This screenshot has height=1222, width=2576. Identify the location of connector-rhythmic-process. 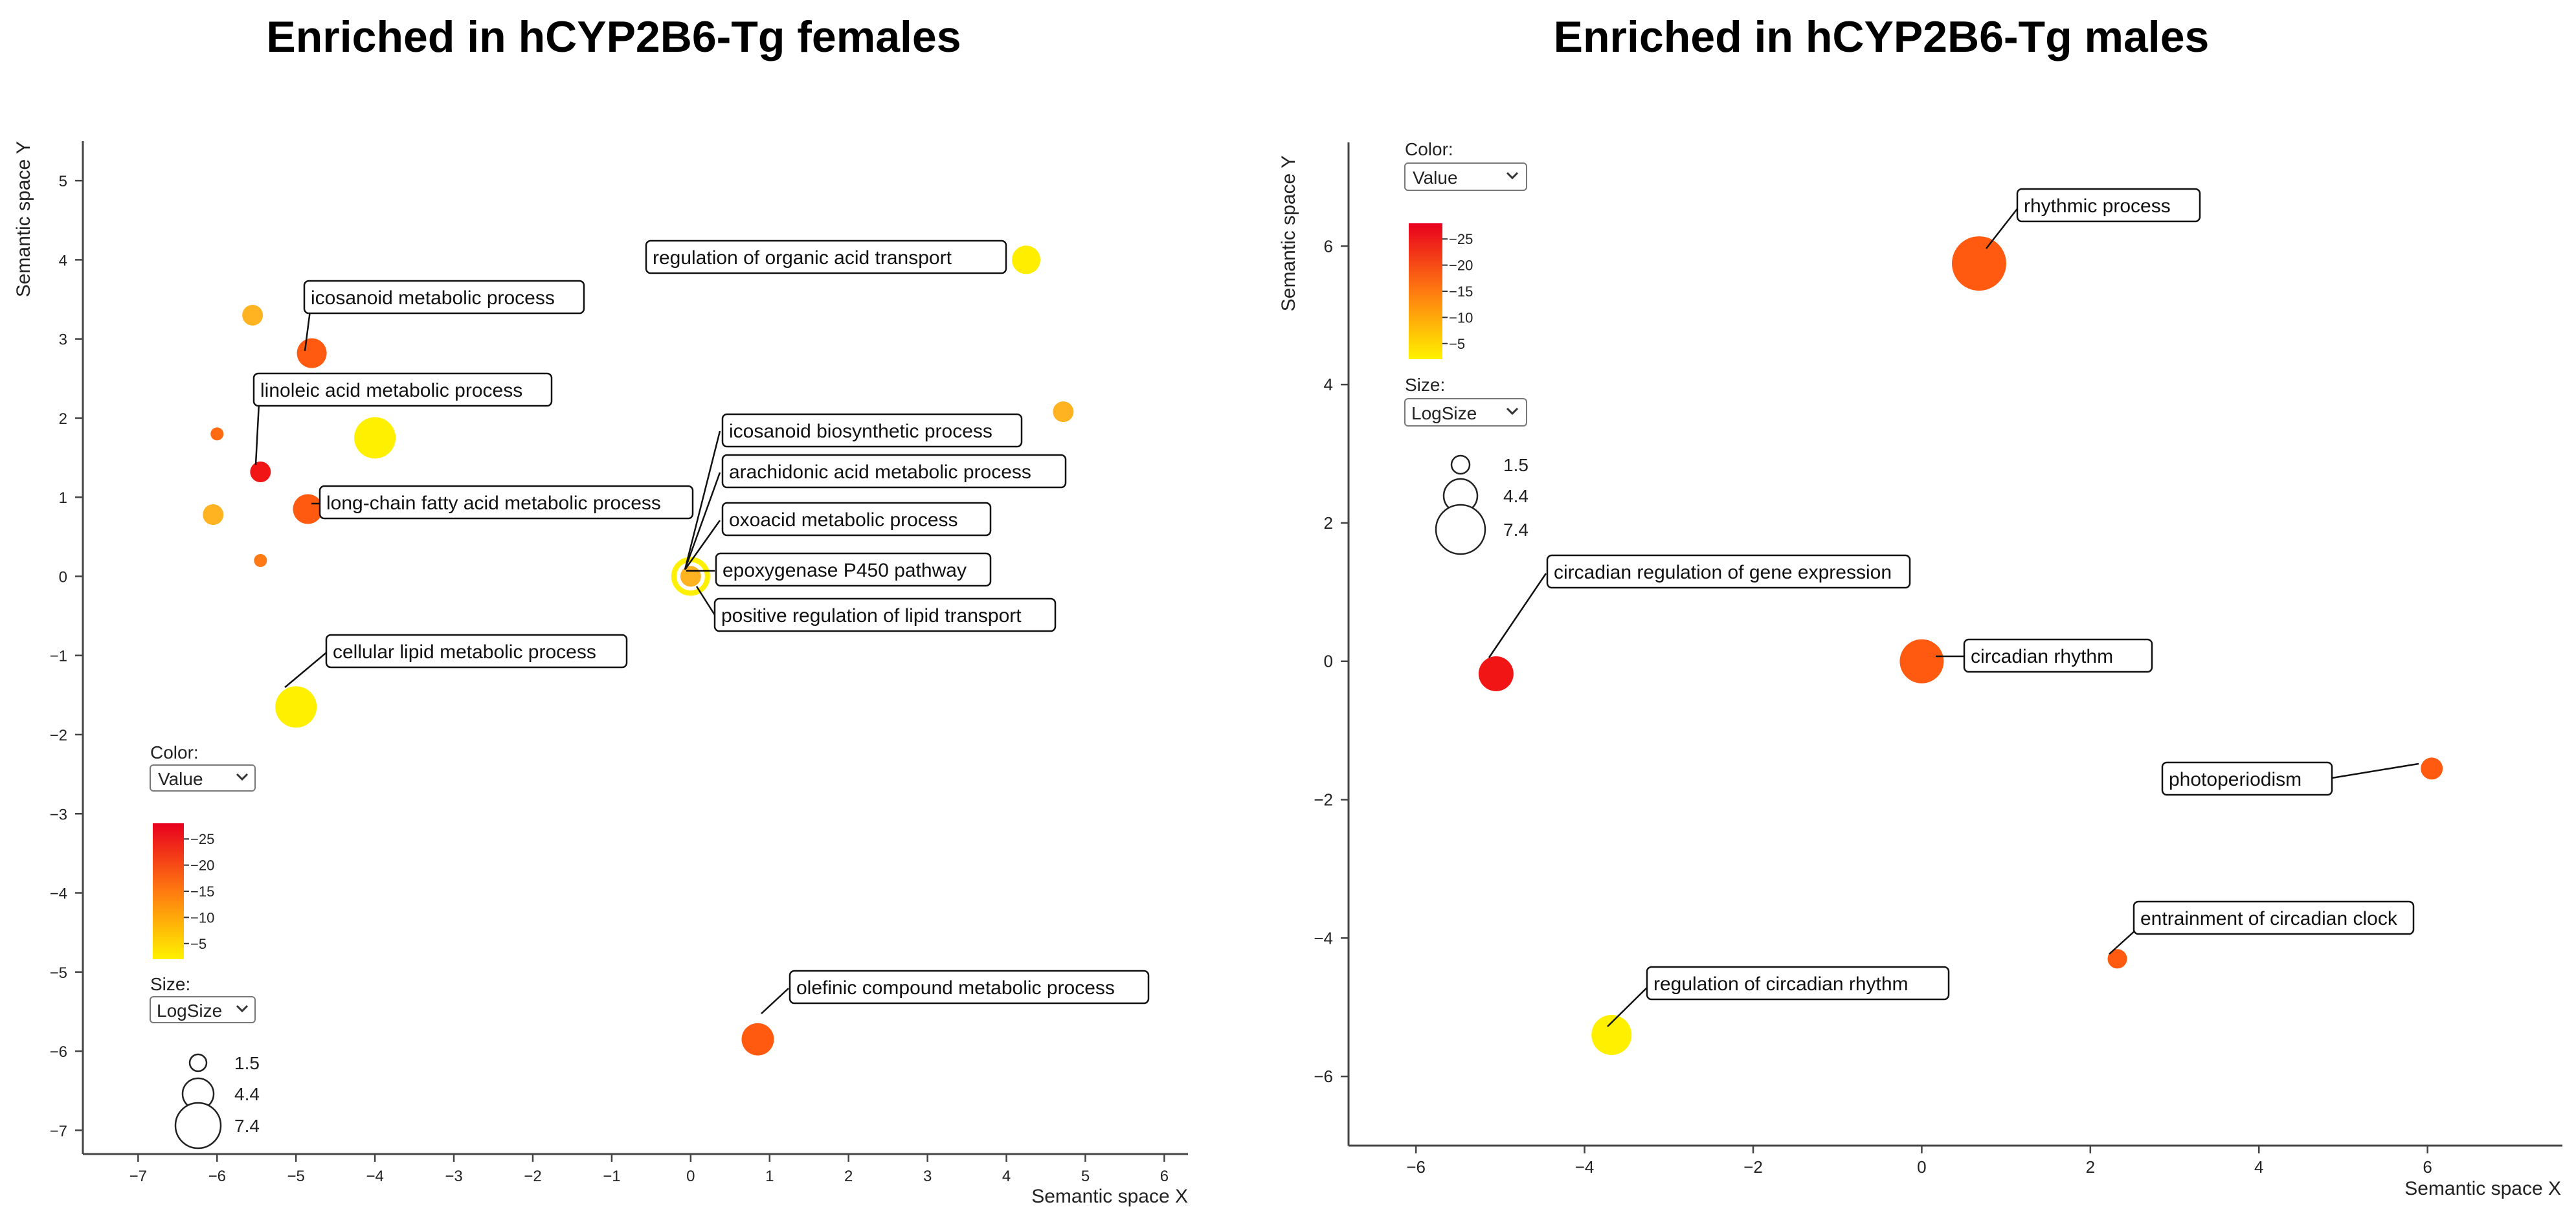
(2003, 227).